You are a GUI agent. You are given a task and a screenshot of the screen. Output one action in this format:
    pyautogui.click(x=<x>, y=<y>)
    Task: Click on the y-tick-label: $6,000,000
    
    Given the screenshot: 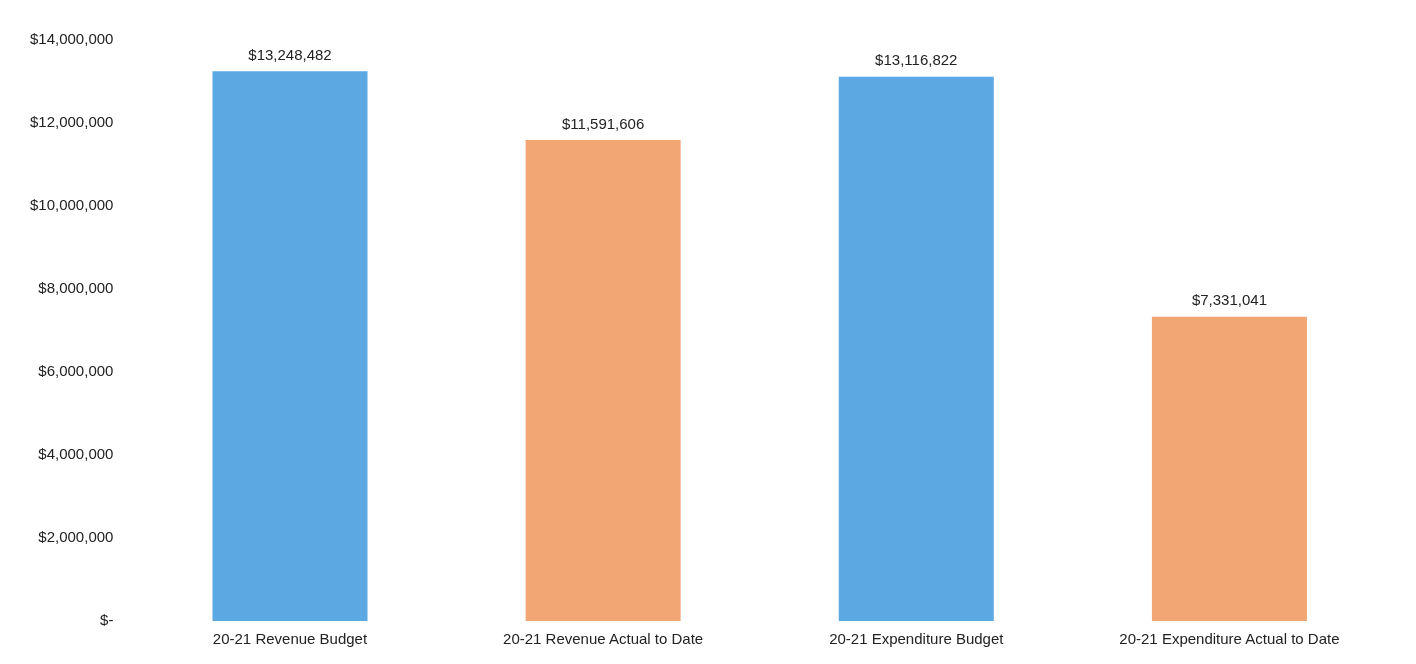 What is the action you would take?
    pyautogui.click(x=76, y=371)
    